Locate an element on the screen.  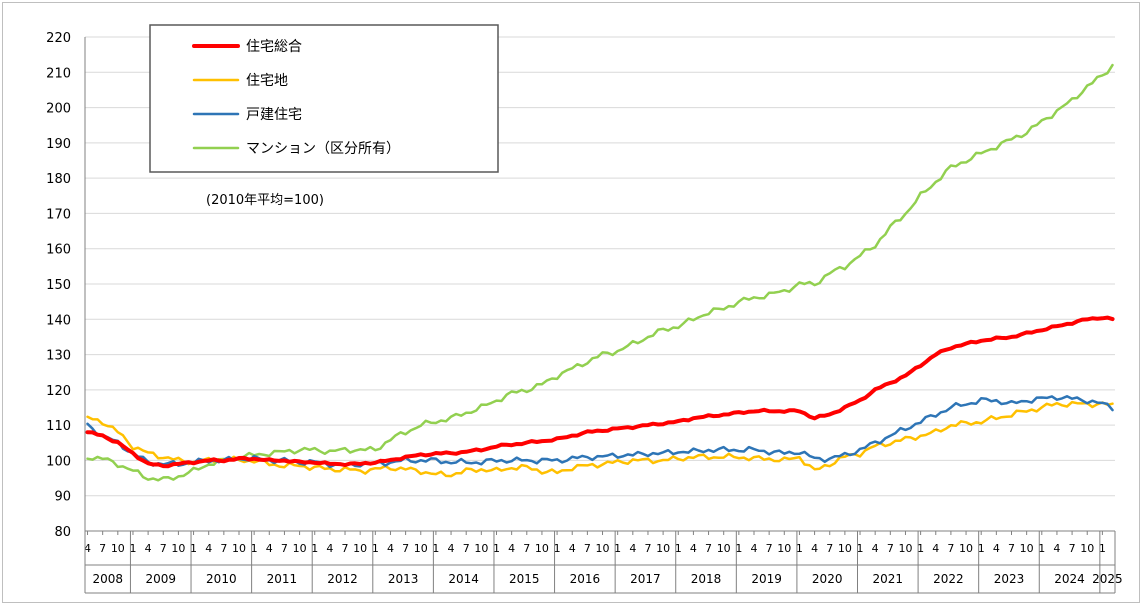
x-year-label: 2015 is located at coordinates (524, 579).